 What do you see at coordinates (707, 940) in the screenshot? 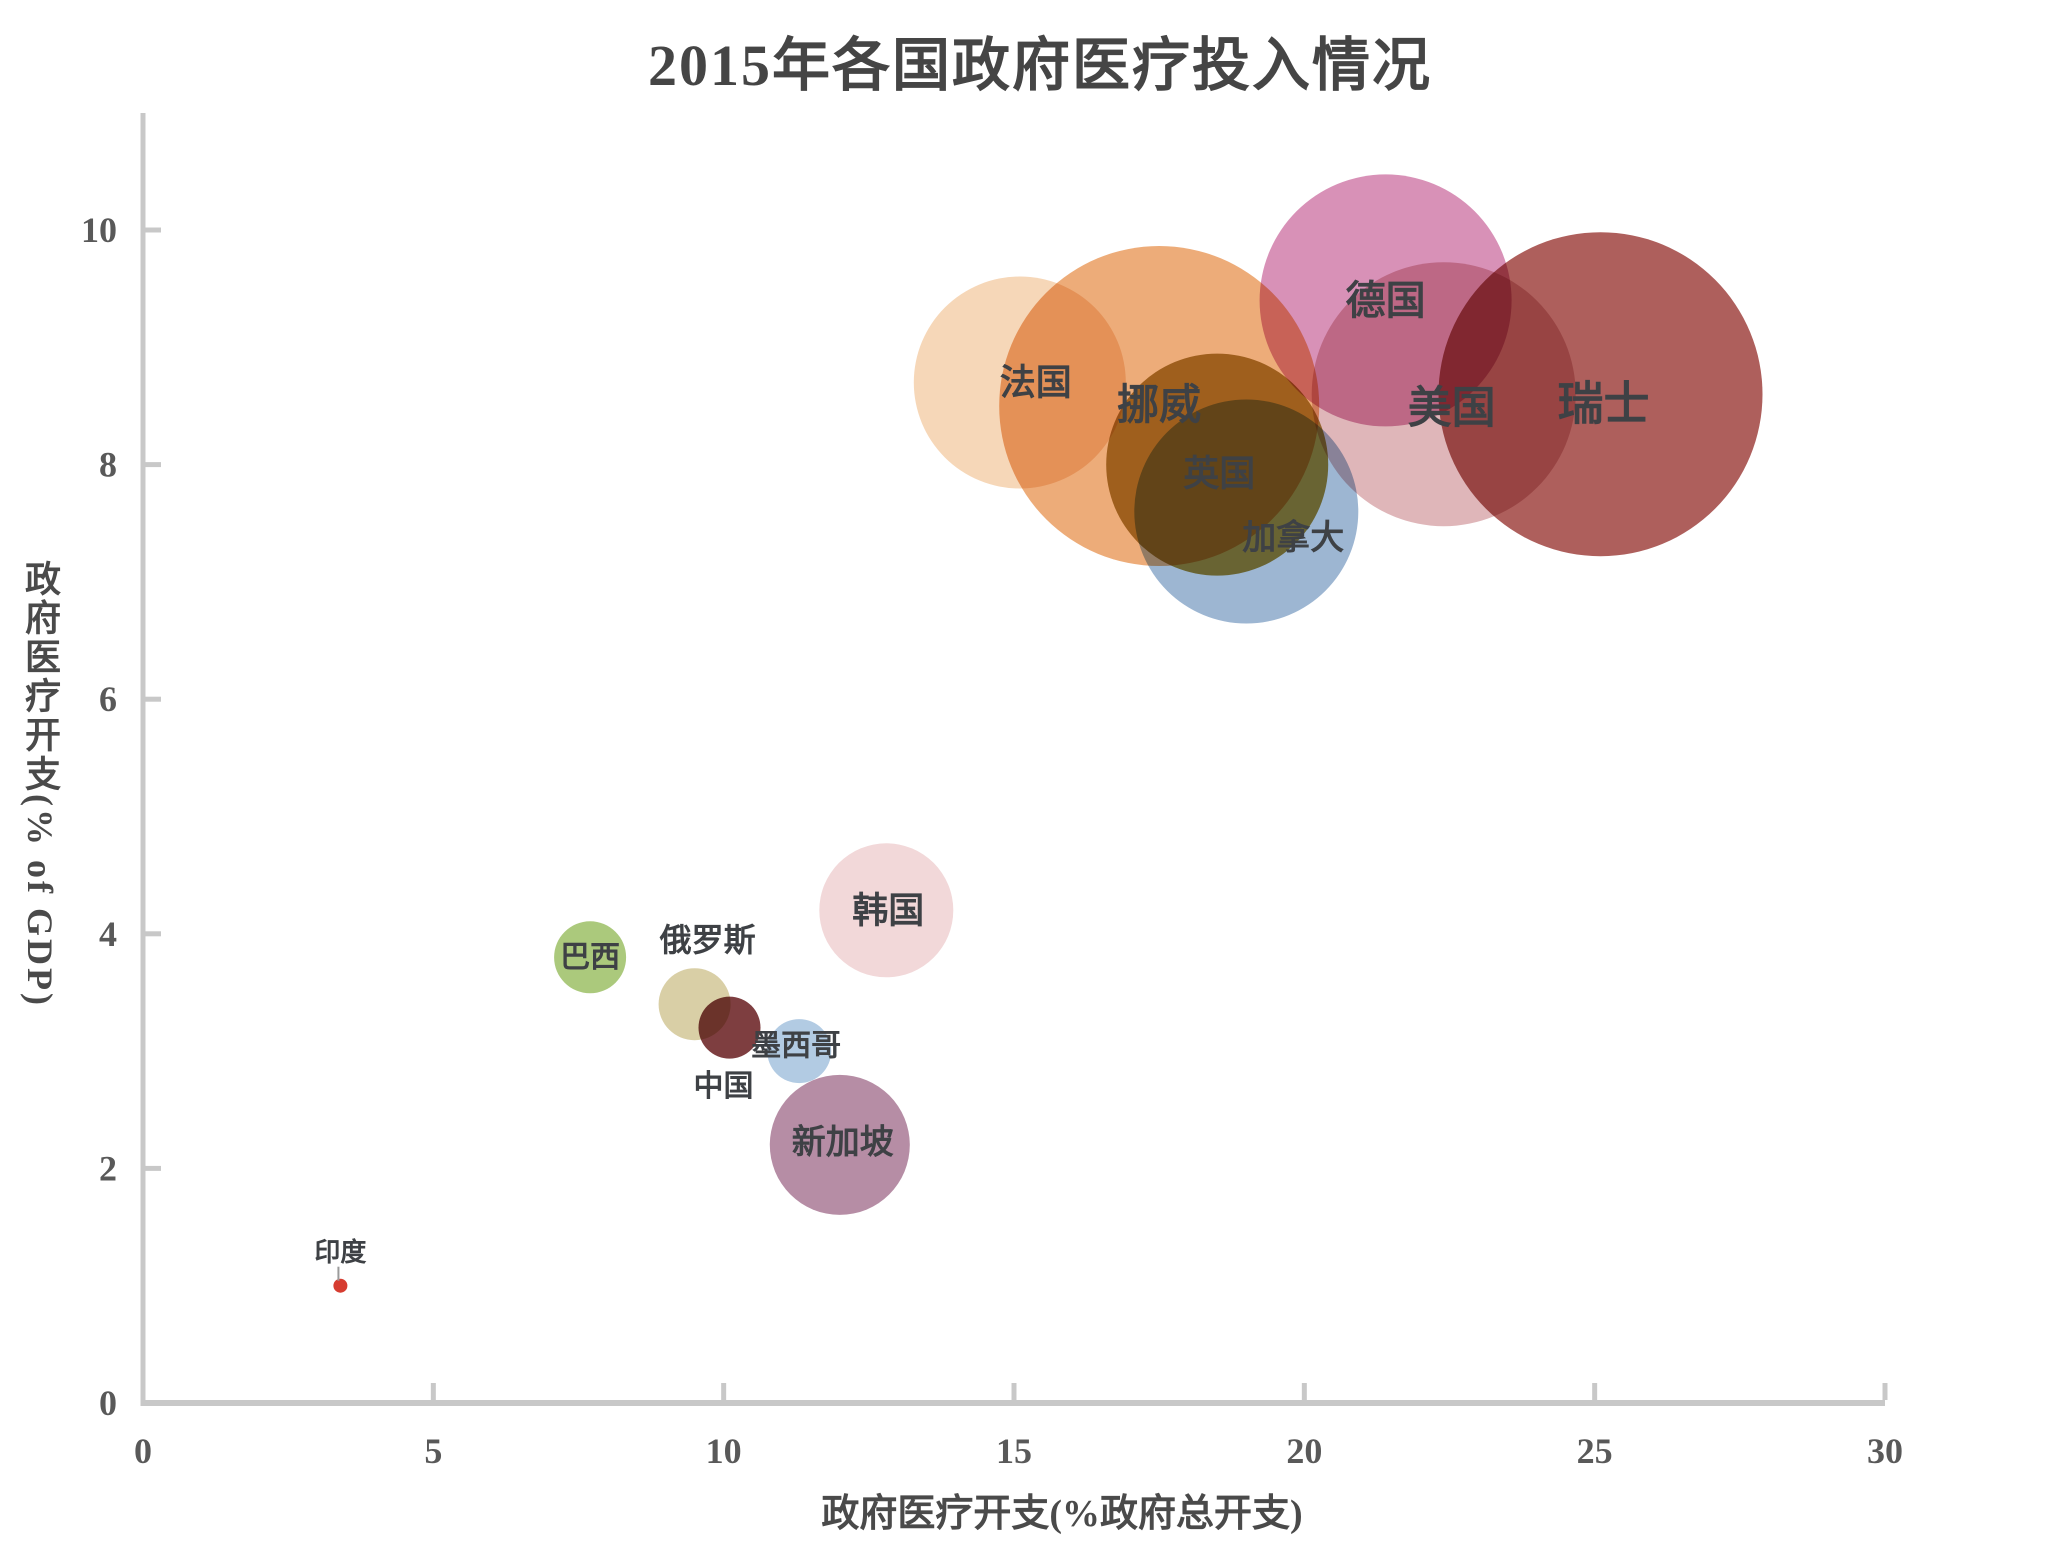
I see `bubble-label-russia: 俄罗斯` at bounding box center [707, 940].